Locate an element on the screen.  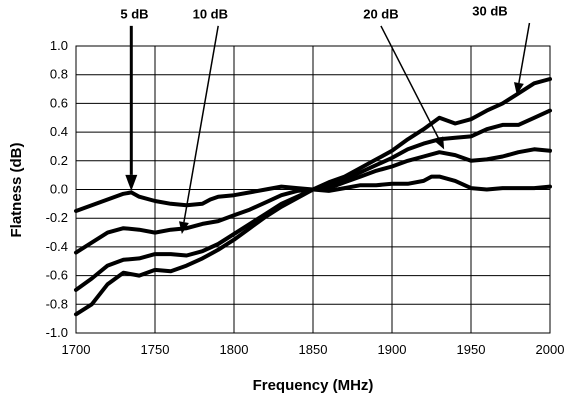
y-tick-label: 0.0 is located at coordinates (59, 189).